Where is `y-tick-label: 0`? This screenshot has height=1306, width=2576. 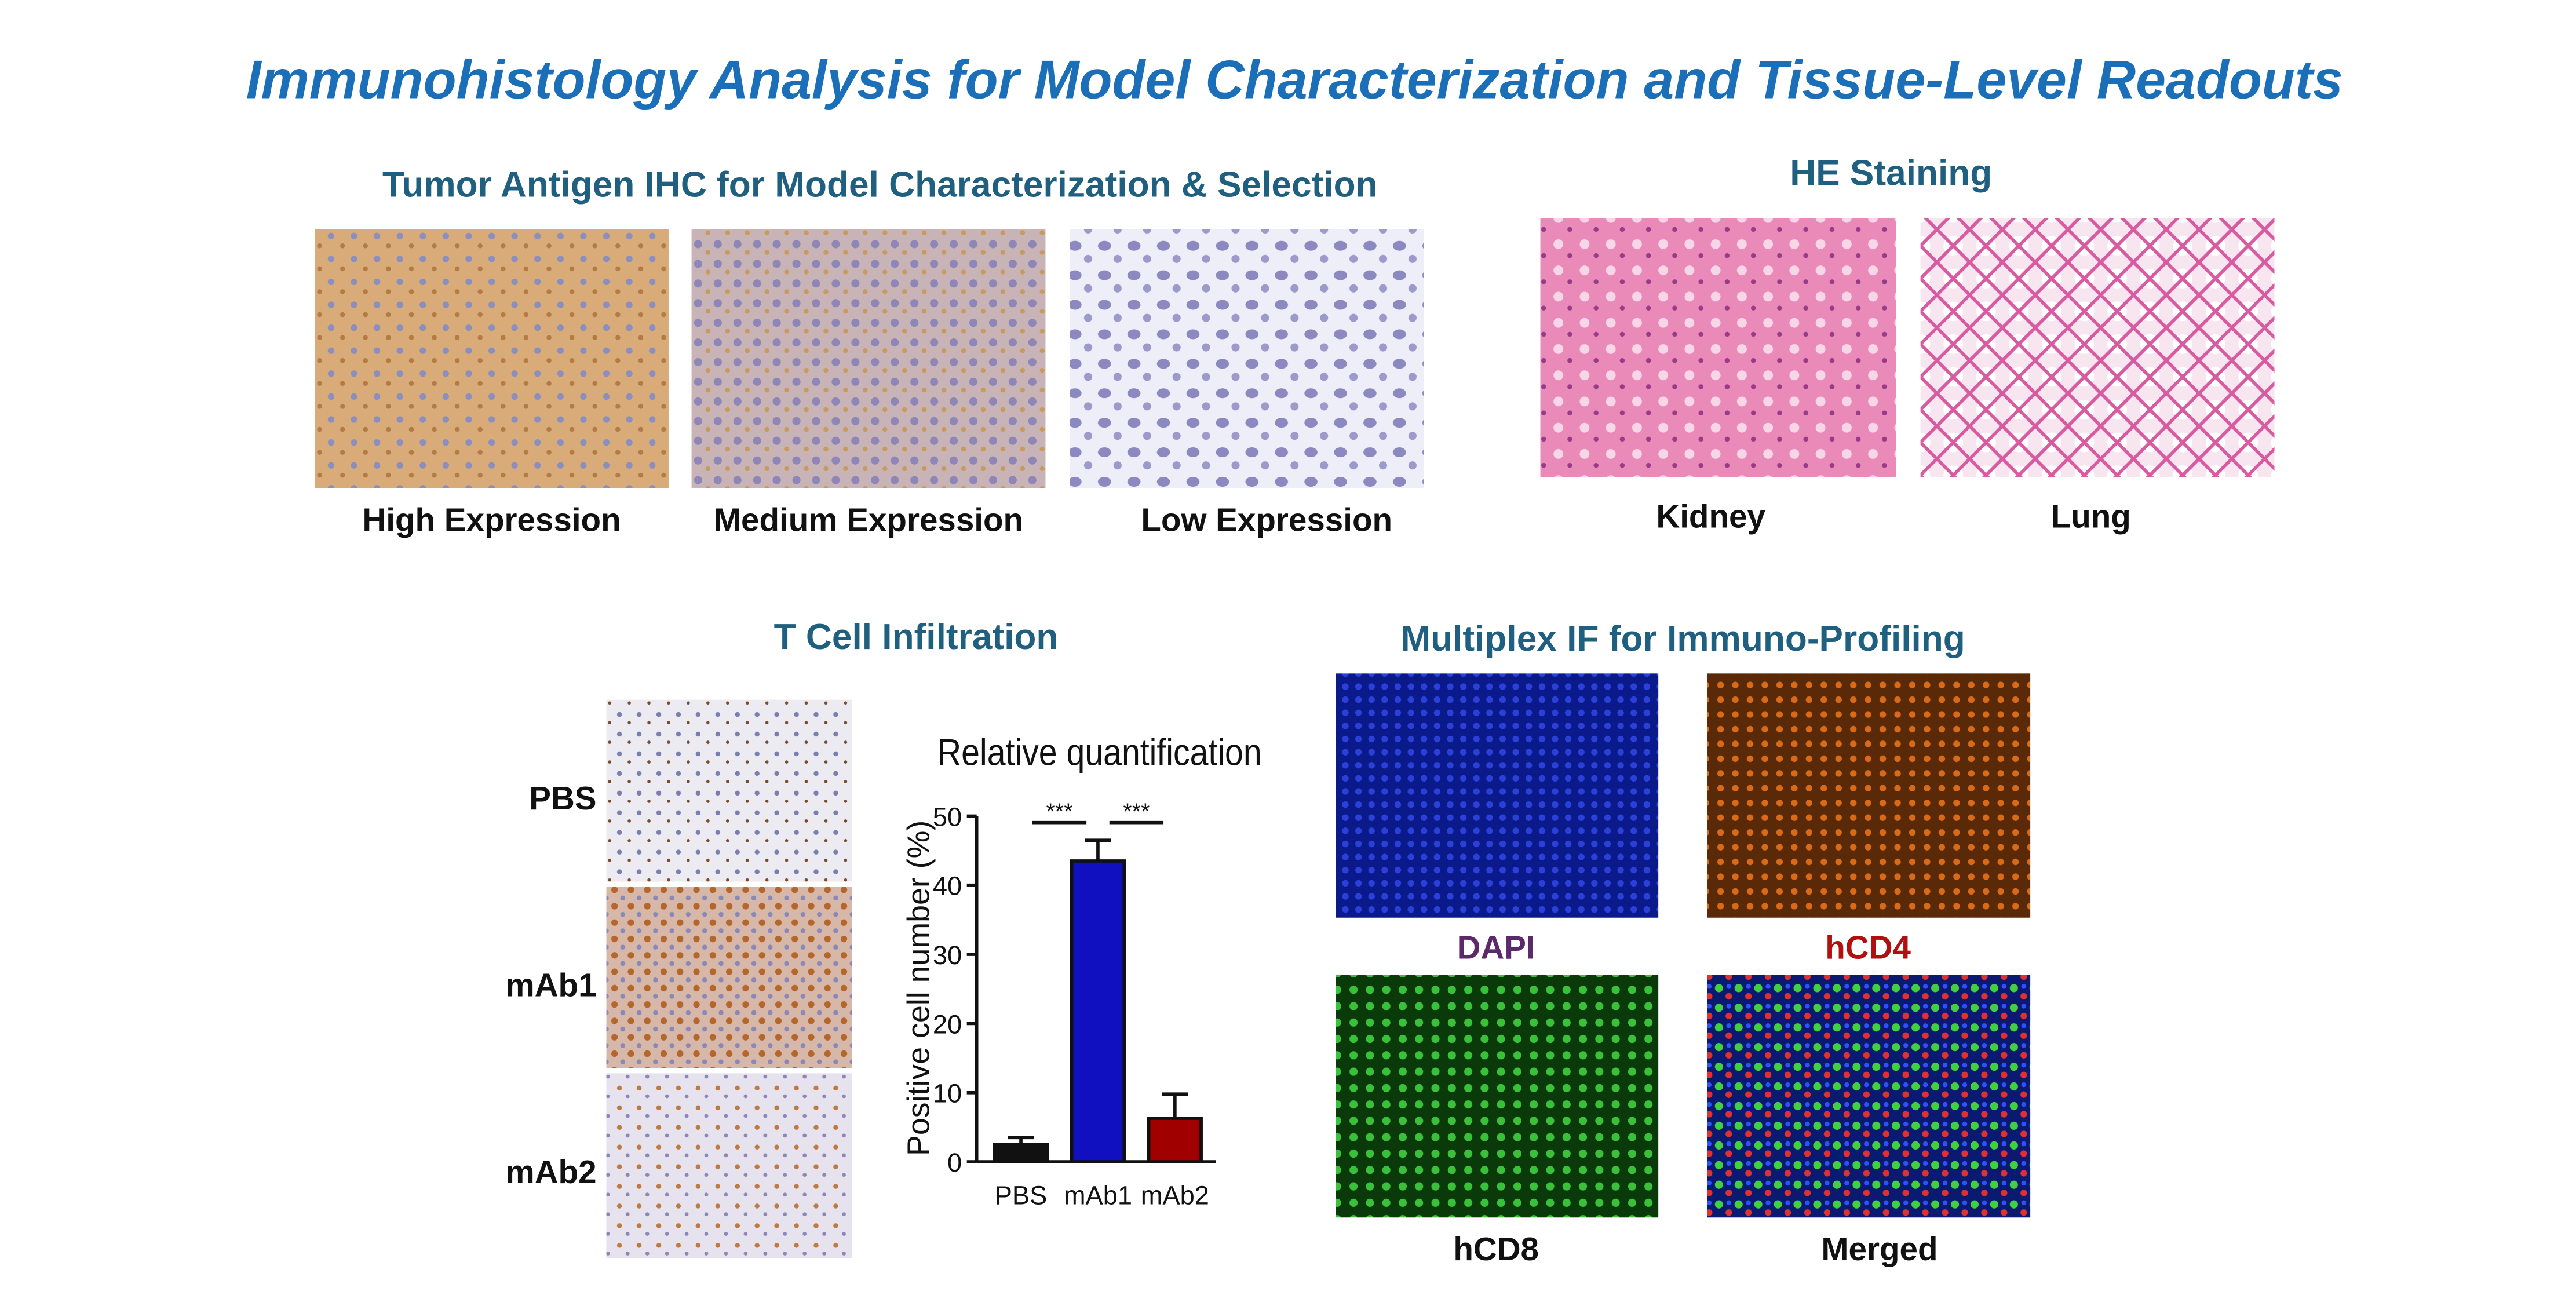
y-tick-label: 0 is located at coordinates (954, 1162).